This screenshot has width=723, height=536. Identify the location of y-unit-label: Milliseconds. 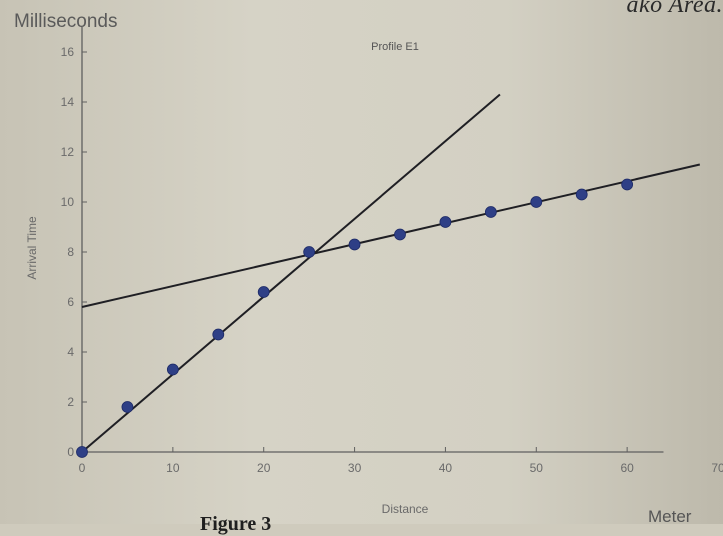
(66, 21).